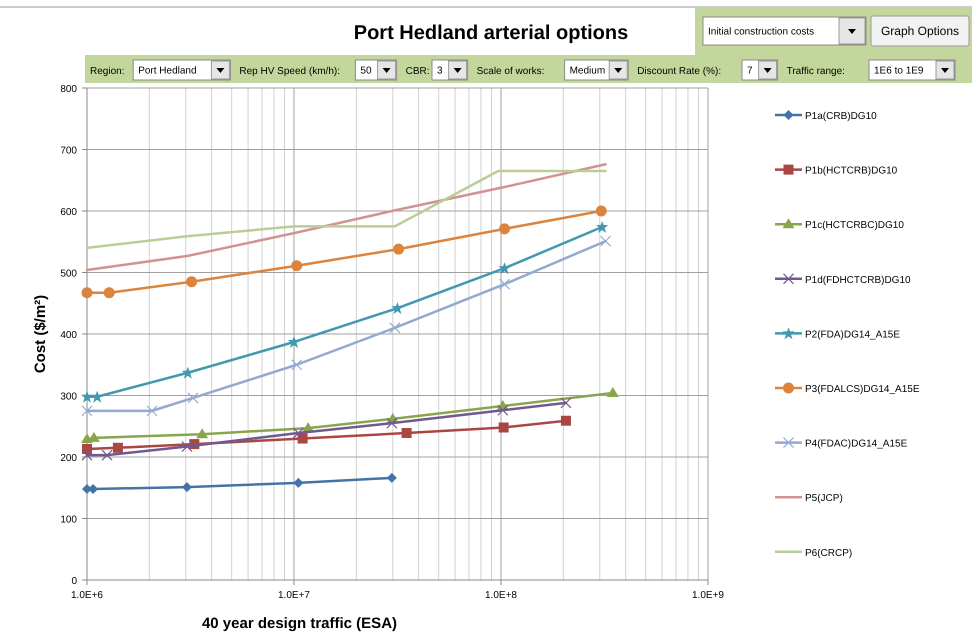 This screenshot has height=641, width=972. What do you see at coordinates (87, 595) in the screenshot?
I see `x-tick-label: 1.0E+6` at bounding box center [87, 595].